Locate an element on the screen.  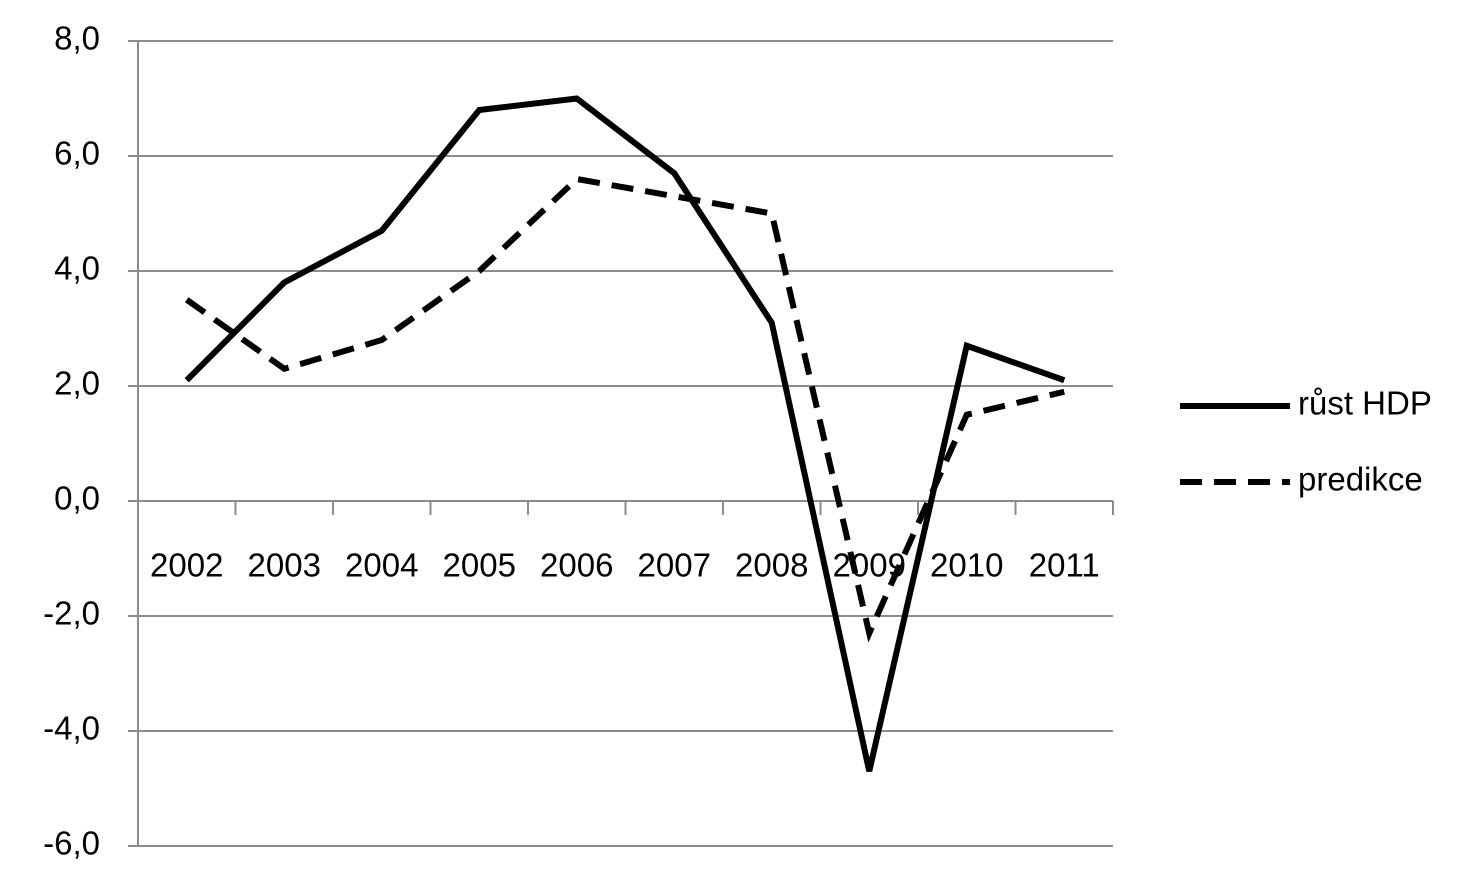
x-tick-label: 2010 is located at coordinates (966, 565).